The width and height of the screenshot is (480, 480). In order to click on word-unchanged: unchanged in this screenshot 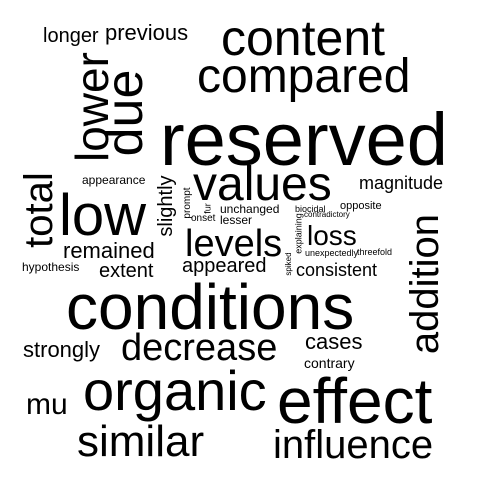, I will do `click(250, 209)`.